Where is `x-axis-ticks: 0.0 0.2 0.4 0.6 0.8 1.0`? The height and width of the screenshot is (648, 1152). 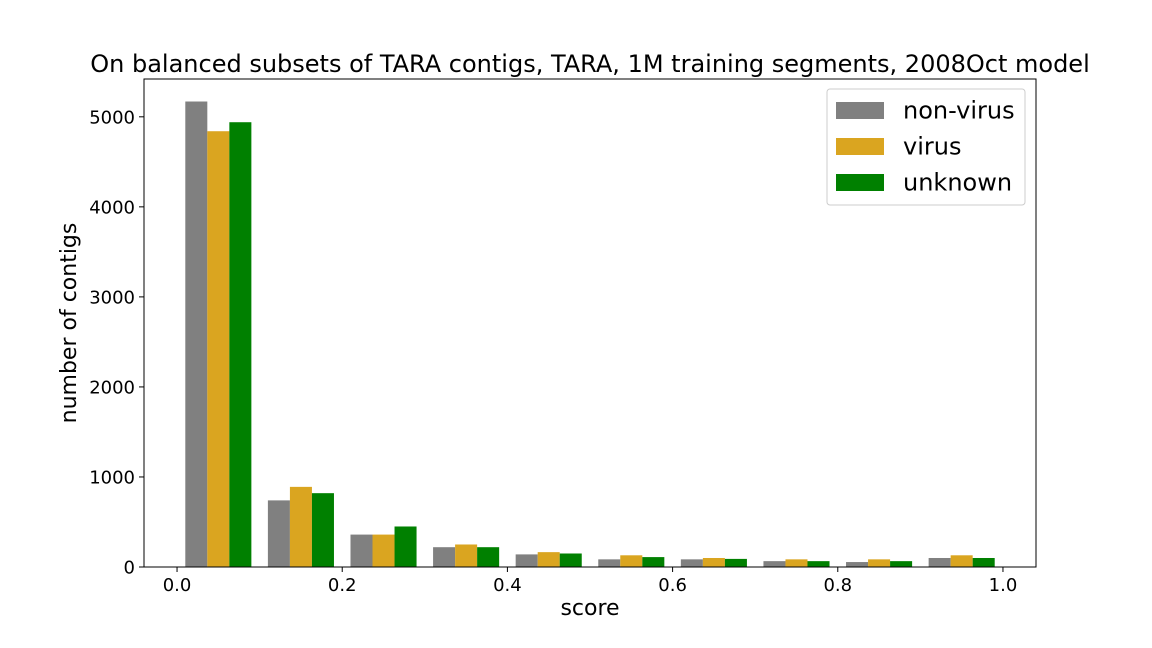 x-axis-ticks: 0.0 0.2 0.4 0.6 0.8 1.0 is located at coordinates (590, 581).